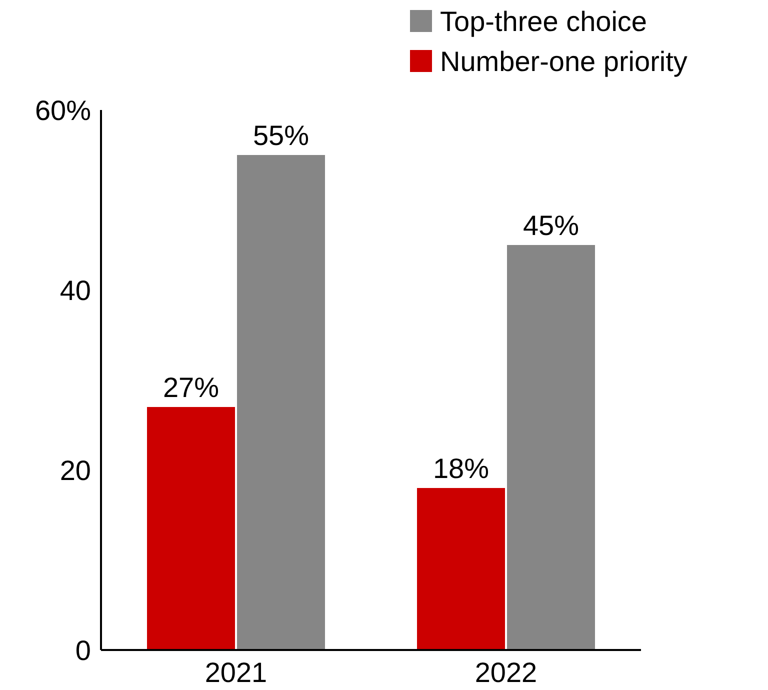 The image size is (768, 690). Describe the element at coordinates (461, 468) in the screenshot. I see `data-label: 18%` at that location.